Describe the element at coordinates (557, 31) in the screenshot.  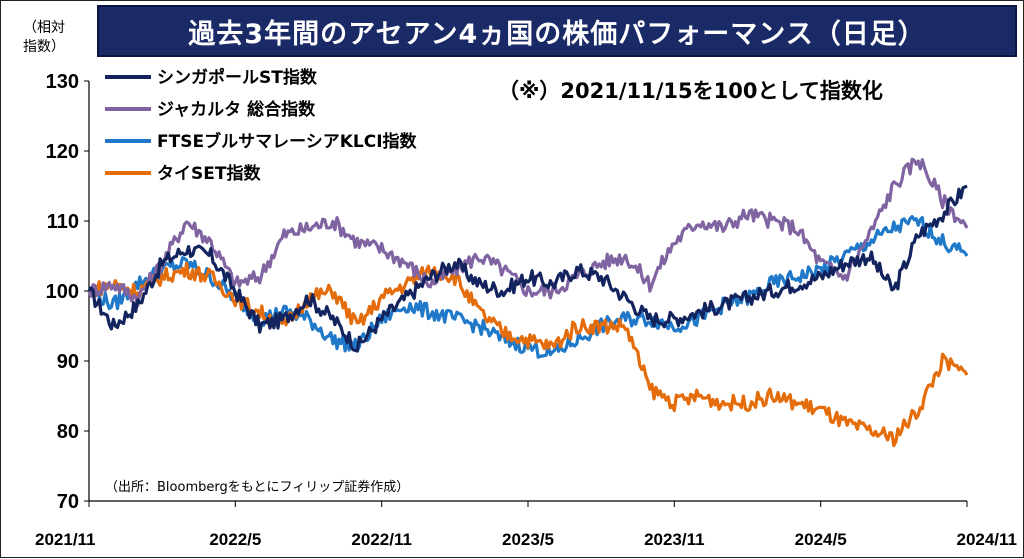
I see `chart-title: 過去3年間のアセアン4ヵ国の株価パフォーマンス（日足）` at that location.